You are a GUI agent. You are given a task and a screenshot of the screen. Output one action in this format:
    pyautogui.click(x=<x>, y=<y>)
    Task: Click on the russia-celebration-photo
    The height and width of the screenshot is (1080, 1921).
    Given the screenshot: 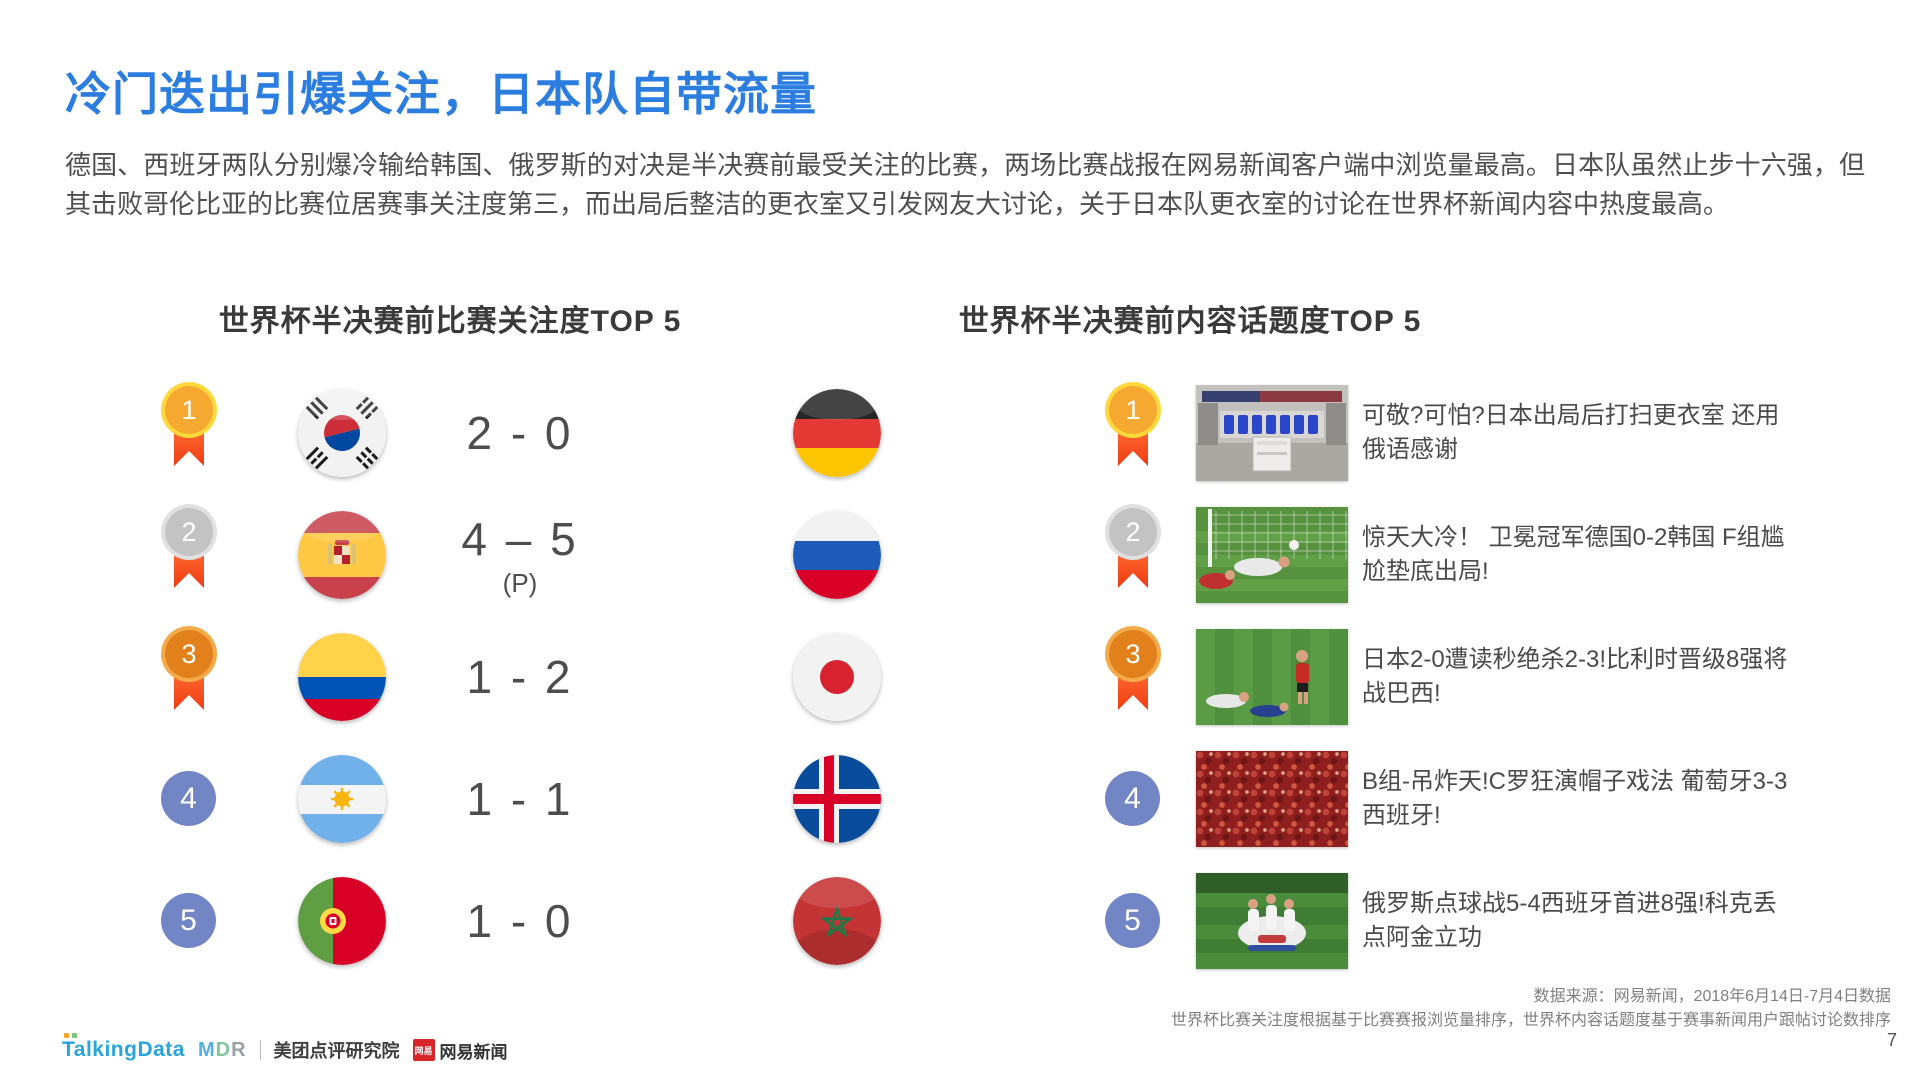 What is the action you would take?
    pyautogui.click(x=1272, y=921)
    